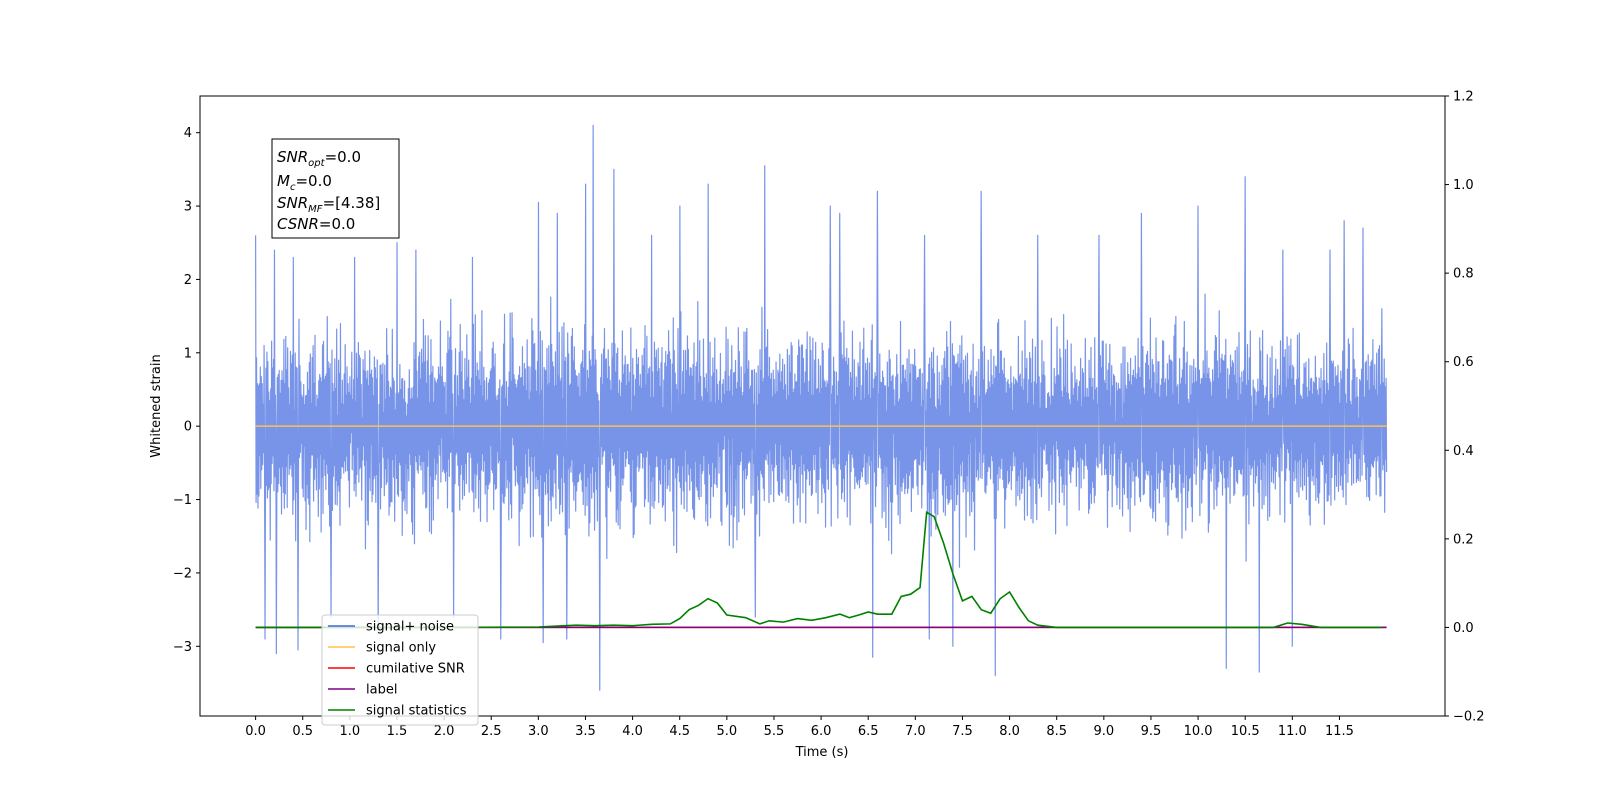  I want to click on y-tick-label: 0, so click(188, 427).